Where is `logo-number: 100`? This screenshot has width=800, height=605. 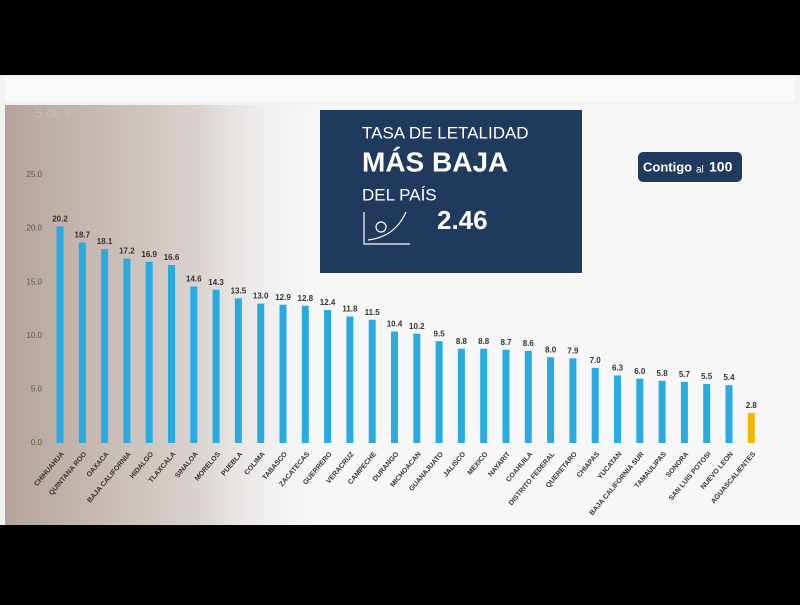
logo-number: 100 is located at coordinates (721, 167).